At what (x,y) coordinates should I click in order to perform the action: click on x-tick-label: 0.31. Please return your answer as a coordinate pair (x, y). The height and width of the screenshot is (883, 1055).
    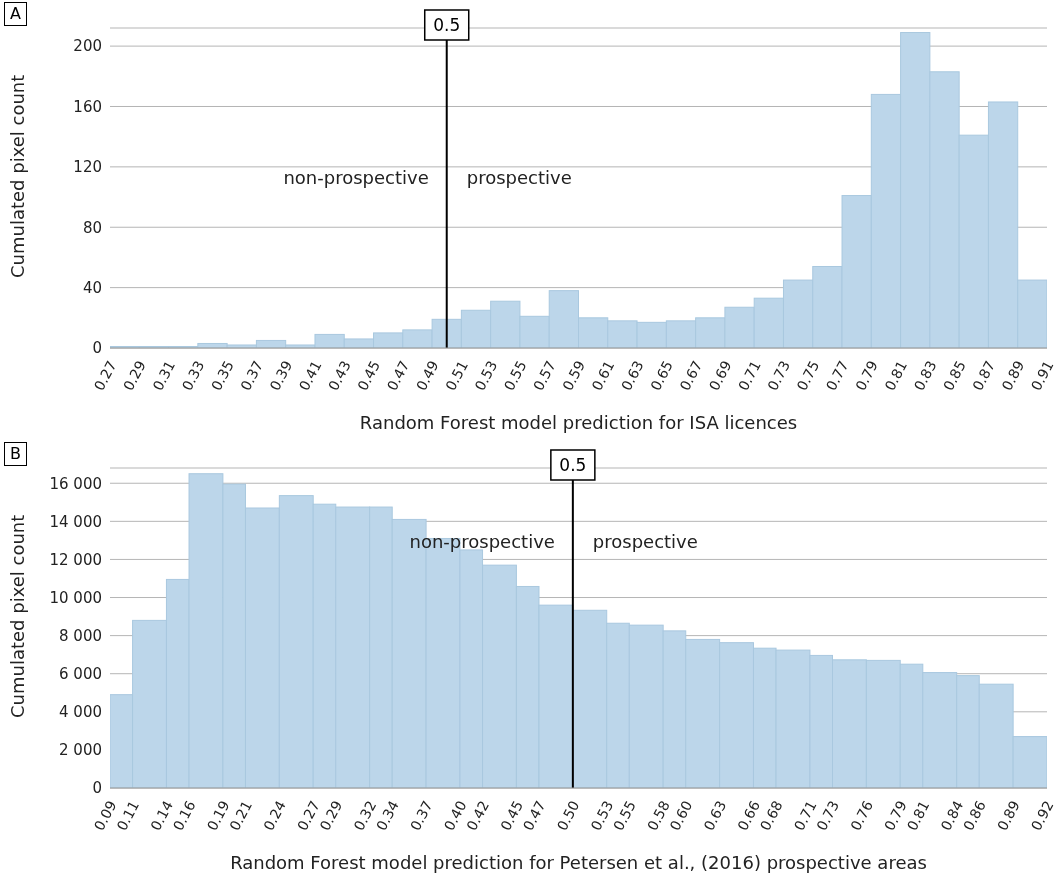
    Looking at the image, I should click on (164, 376).